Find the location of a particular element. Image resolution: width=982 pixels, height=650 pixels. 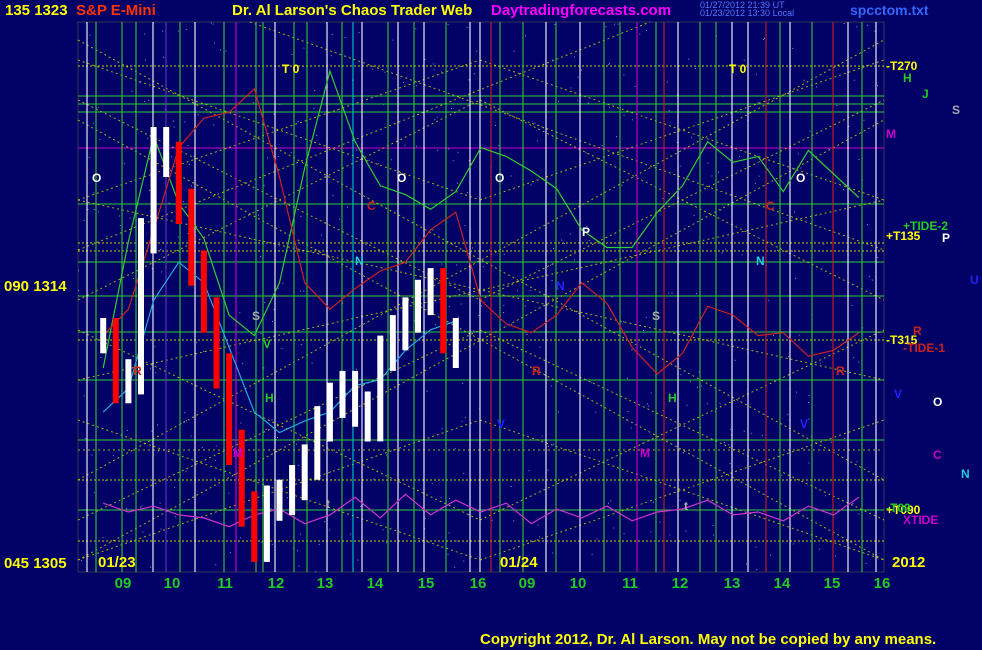

x-tick-label: 11 is located at coordinates (225, 583).